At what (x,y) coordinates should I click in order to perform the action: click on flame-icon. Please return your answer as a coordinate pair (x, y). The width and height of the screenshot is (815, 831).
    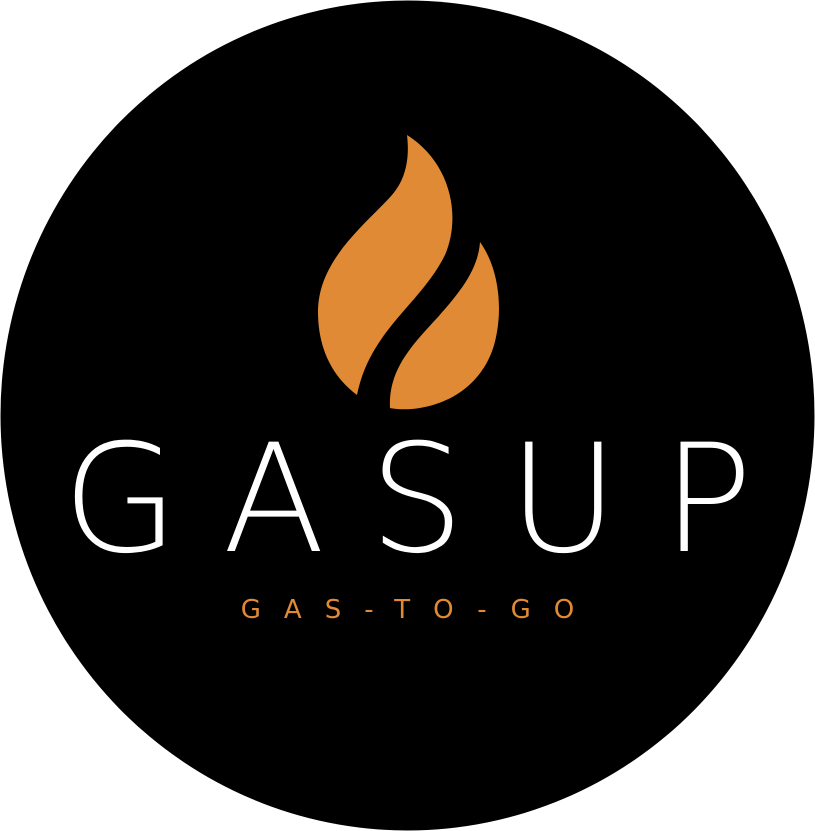
    Looking at the image, I should click on (408, 272).